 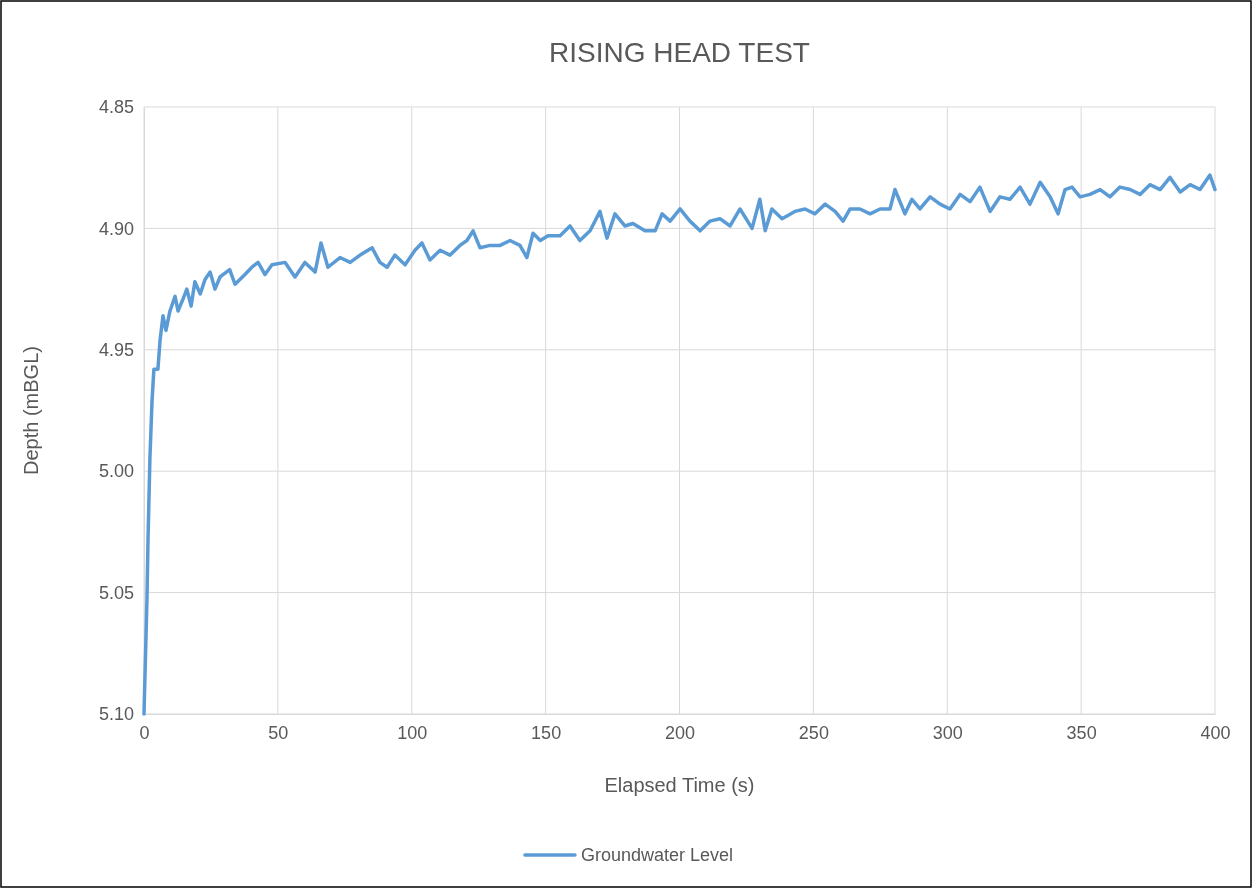 What do you see at coordinates (546, 732) in the screenshot?
I see `x-tick-label: 150` at bounding box center [546, 732].